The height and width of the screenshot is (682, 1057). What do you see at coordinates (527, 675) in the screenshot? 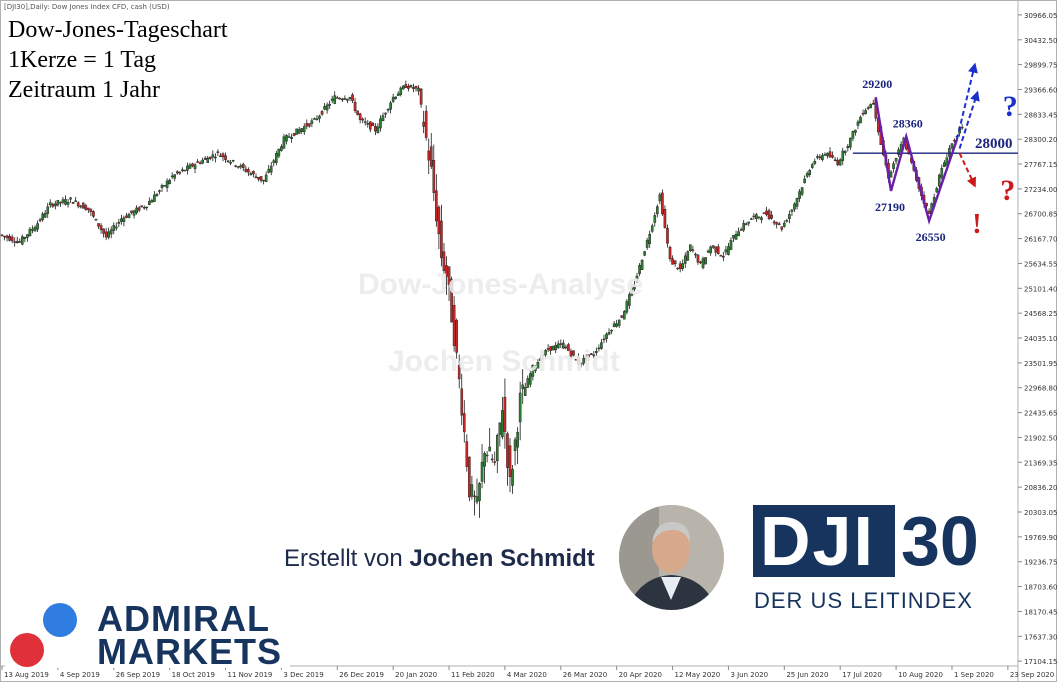
I see `x-tick-label: 4 Mar 2020` at bounding box center [527, 675].